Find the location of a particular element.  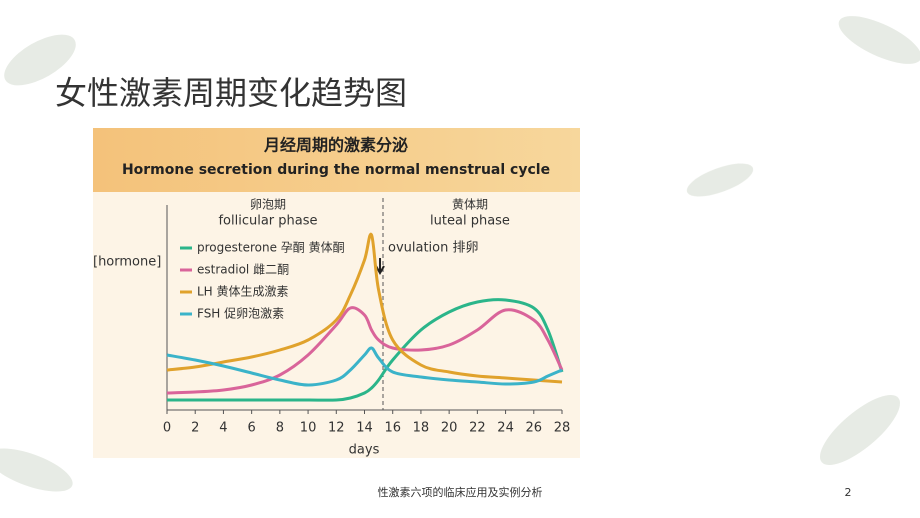

x-tick-label: 24 is located at coordinates (505, 428).